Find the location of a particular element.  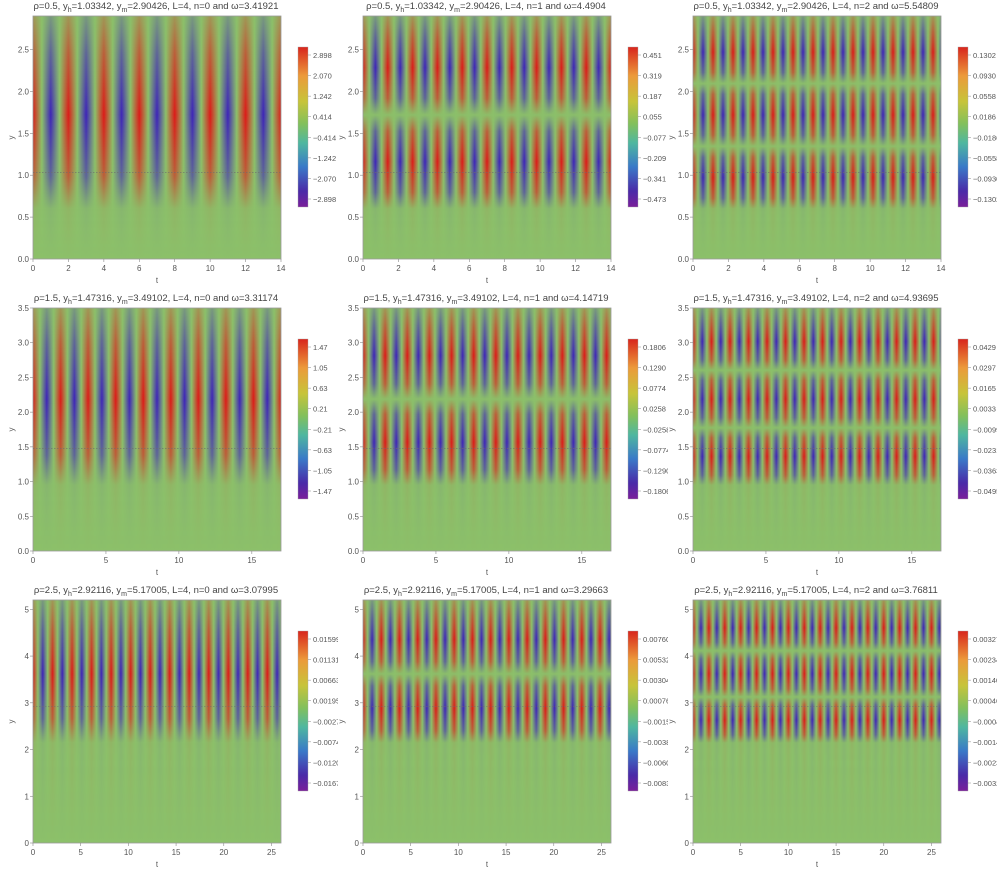

colorbar-label: 0.002340 is located at coordinates (985, 660).